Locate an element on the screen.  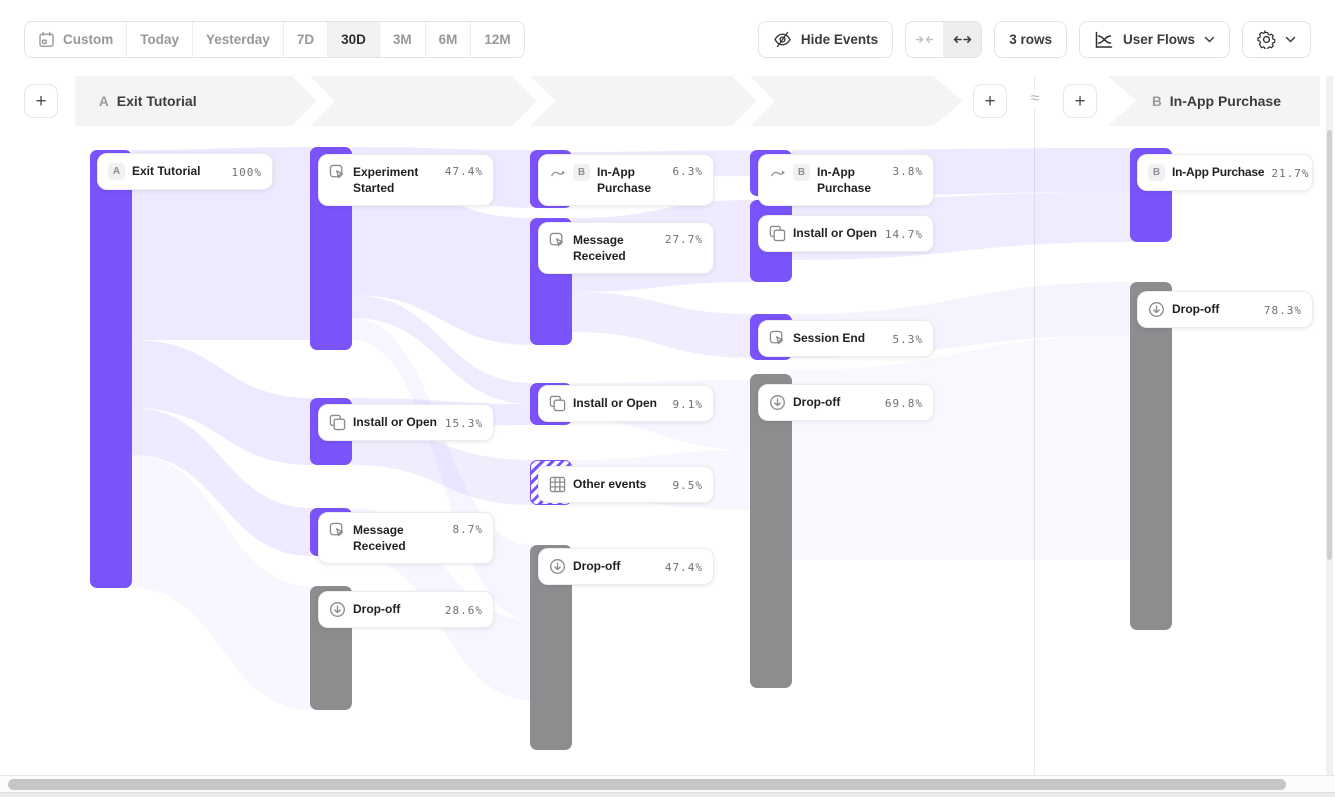
hide-events-button: Hide Events is located at coordinates (825, 39).